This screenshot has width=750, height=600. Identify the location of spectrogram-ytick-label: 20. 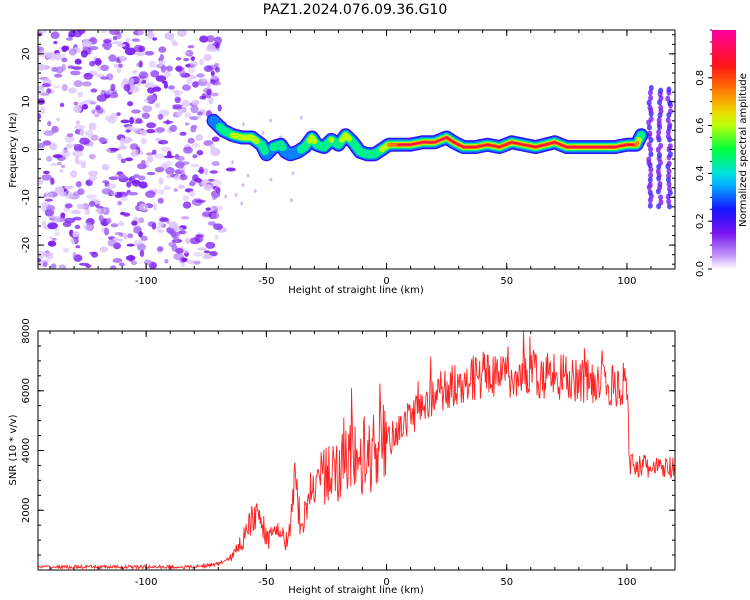
(26, 54).